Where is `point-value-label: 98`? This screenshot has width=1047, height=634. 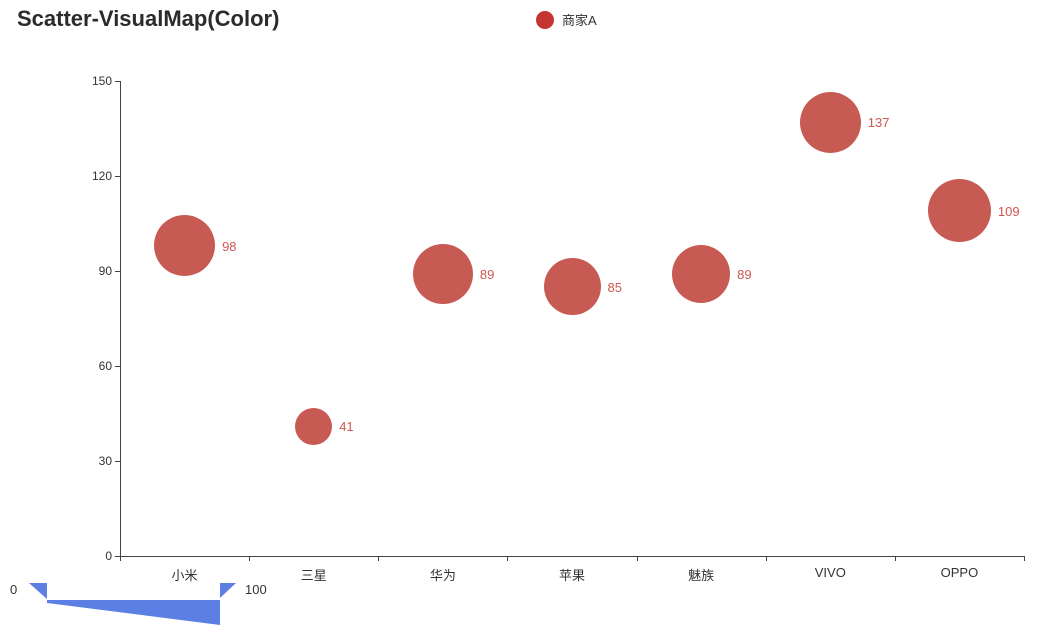
point-value-label: 98 is located at coordinates (229, 246).